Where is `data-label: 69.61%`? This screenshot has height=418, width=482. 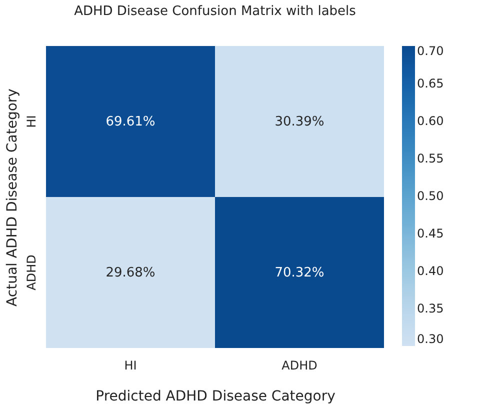
data-label: 69.61% is located at coordinates (131, 122).